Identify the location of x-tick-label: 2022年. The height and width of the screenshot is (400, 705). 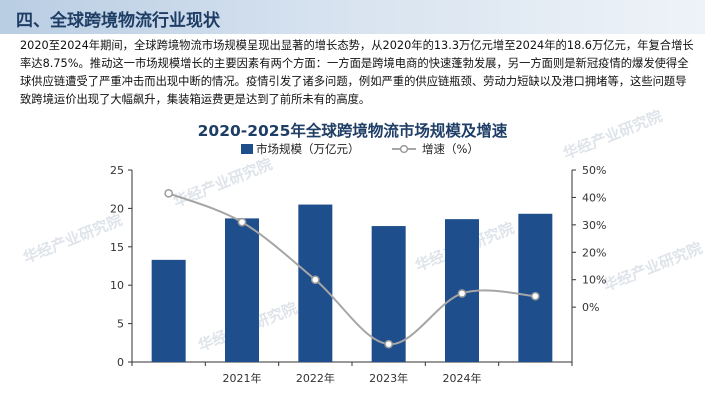
(315, 378).